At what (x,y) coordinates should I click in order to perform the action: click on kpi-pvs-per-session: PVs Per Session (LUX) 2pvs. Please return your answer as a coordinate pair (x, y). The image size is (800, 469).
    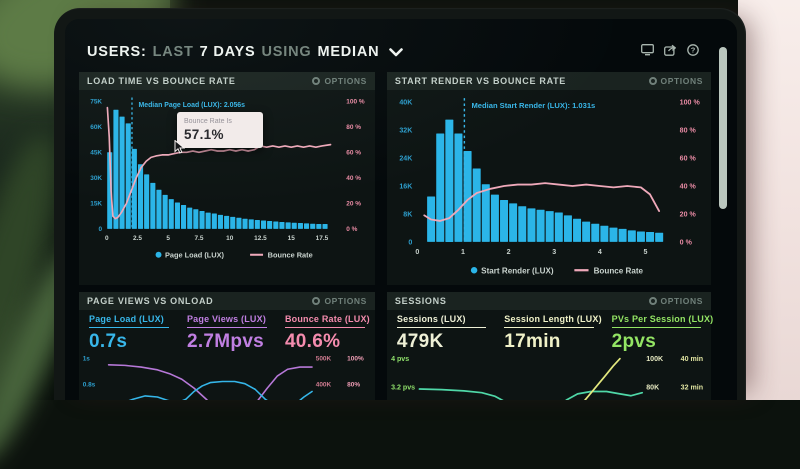
    Looking at the image, I should click on (662, 332).